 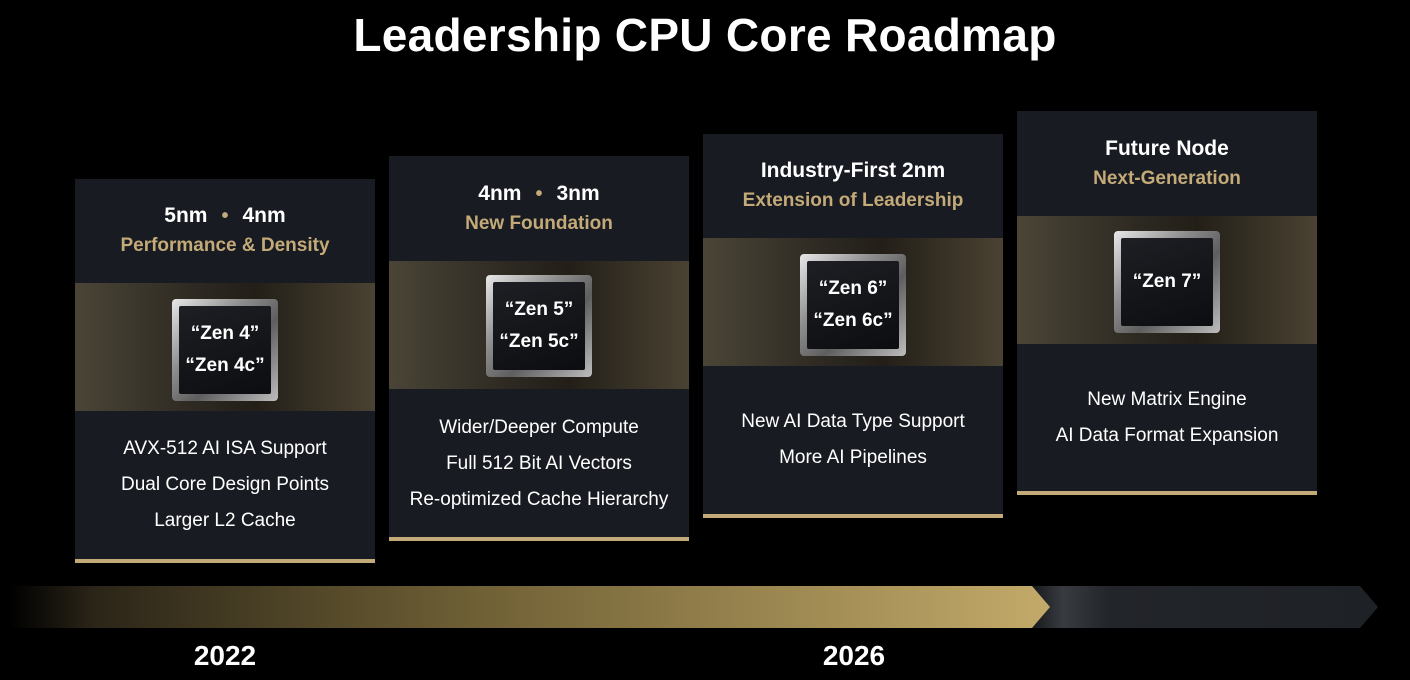 I want to click on feature-item: More AI Pipelines, so click(x=853, y=457).